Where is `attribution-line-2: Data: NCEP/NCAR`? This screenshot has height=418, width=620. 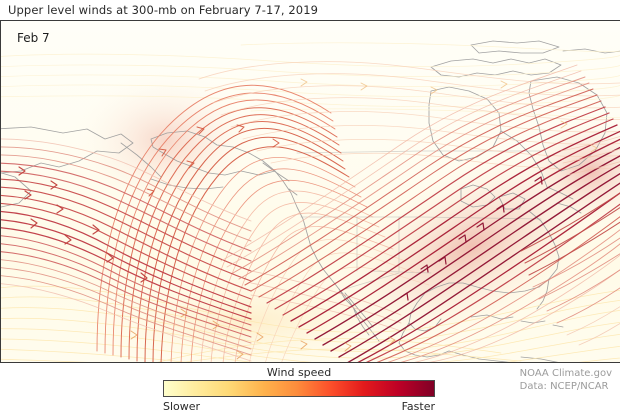 attribution-line-2: Data: NCEP/NCAR is located at coordinates (564, 386).